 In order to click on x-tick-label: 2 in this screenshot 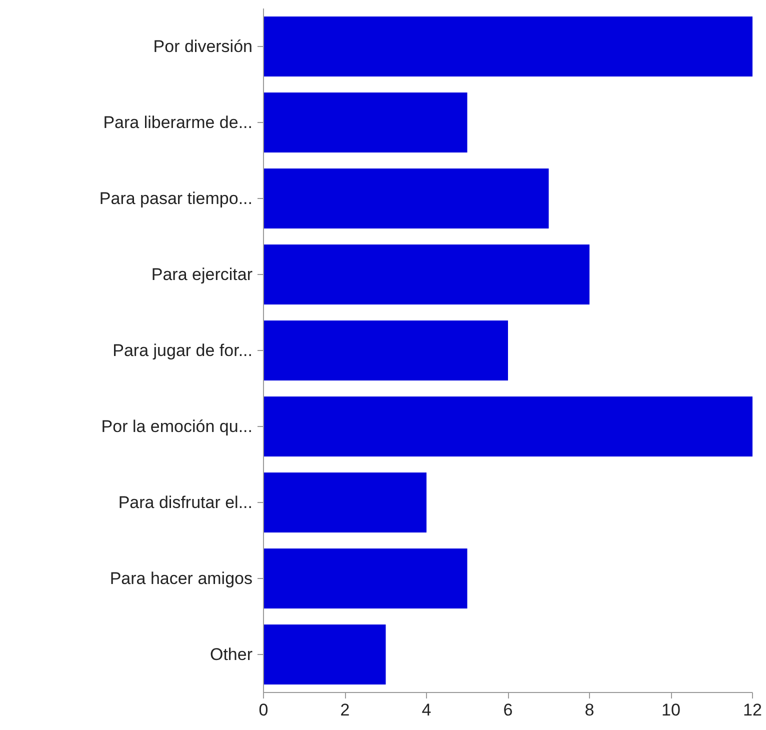, I will do `click(345, 710)`.